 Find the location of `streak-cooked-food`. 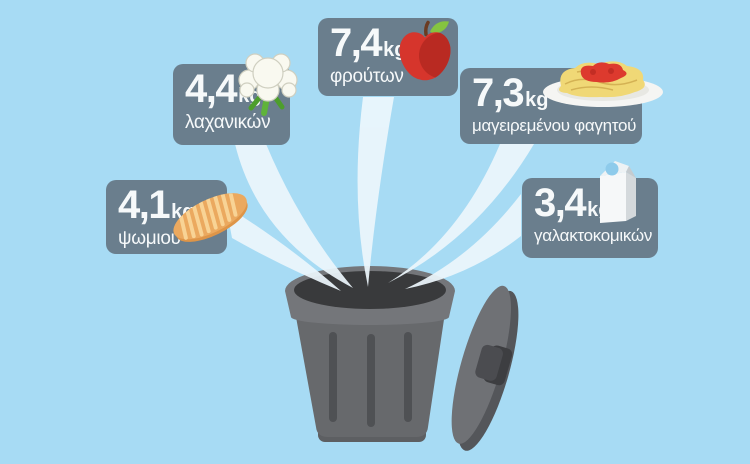

streak-cooked-food is located at coordinates (461, 213).